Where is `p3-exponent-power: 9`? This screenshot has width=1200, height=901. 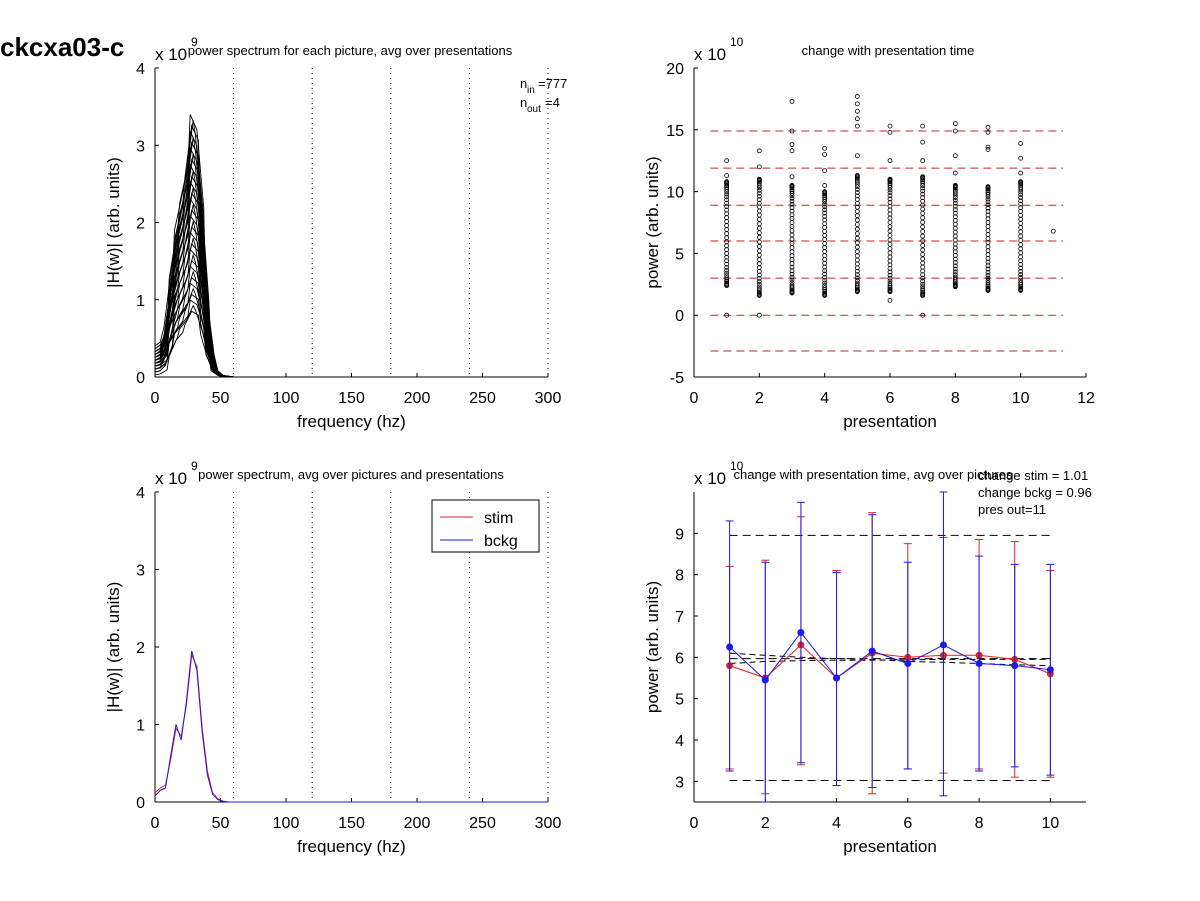
p3-exponent-power: 9 is located at coordinates (194, 466).